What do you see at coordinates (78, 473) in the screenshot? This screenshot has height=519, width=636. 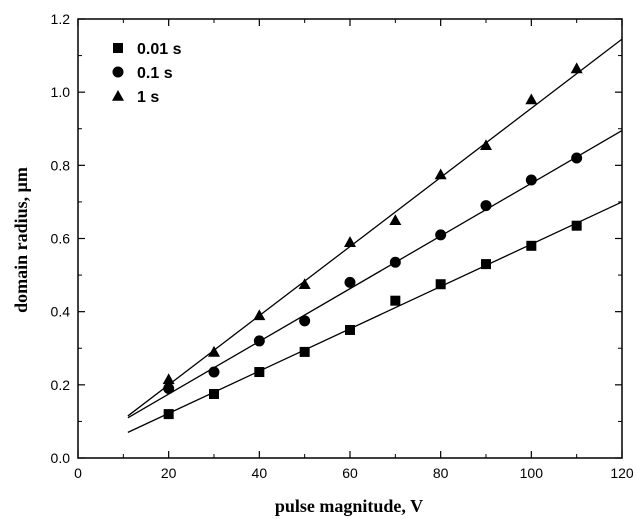 I see `x-tick-label: 0` at bounding box center [78, 473].